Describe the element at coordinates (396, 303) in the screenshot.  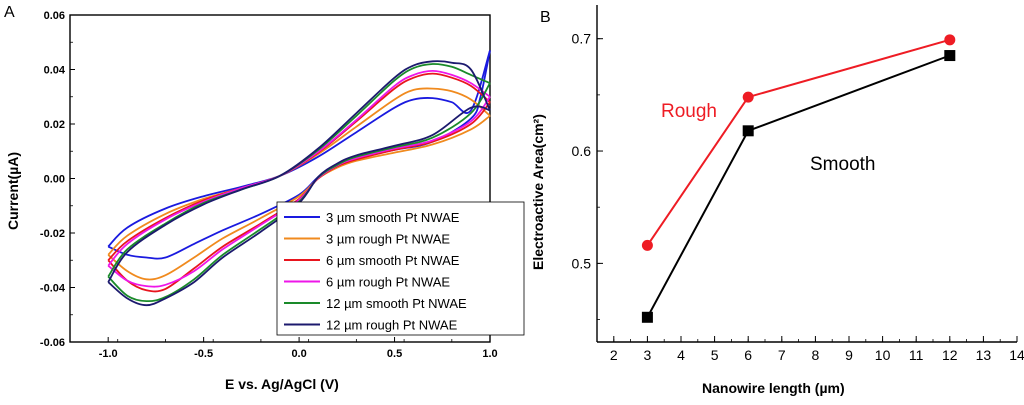
I see `legend-label: 12 µm smooth Pt NWAE` at that location.